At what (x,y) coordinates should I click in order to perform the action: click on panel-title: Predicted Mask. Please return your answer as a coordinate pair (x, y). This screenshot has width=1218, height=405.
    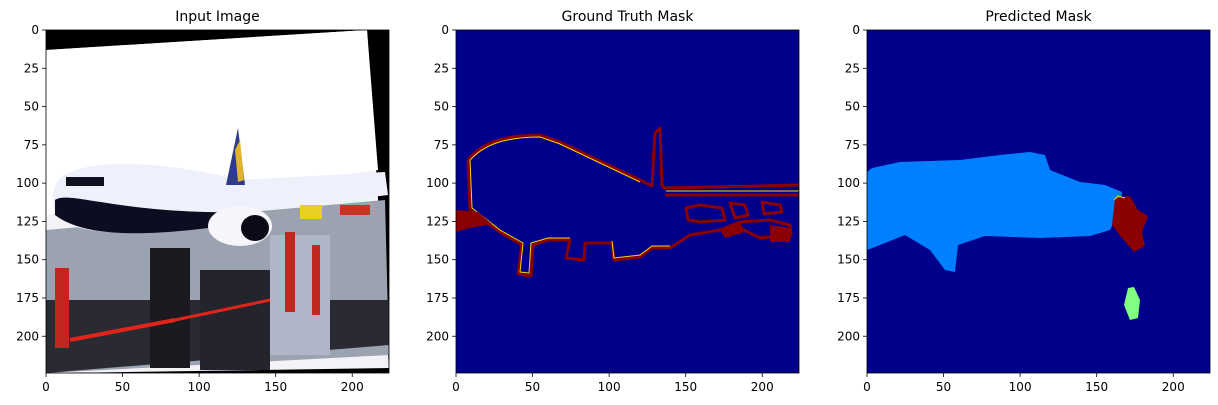
    Looking at the image, I should click on (1038, 17).